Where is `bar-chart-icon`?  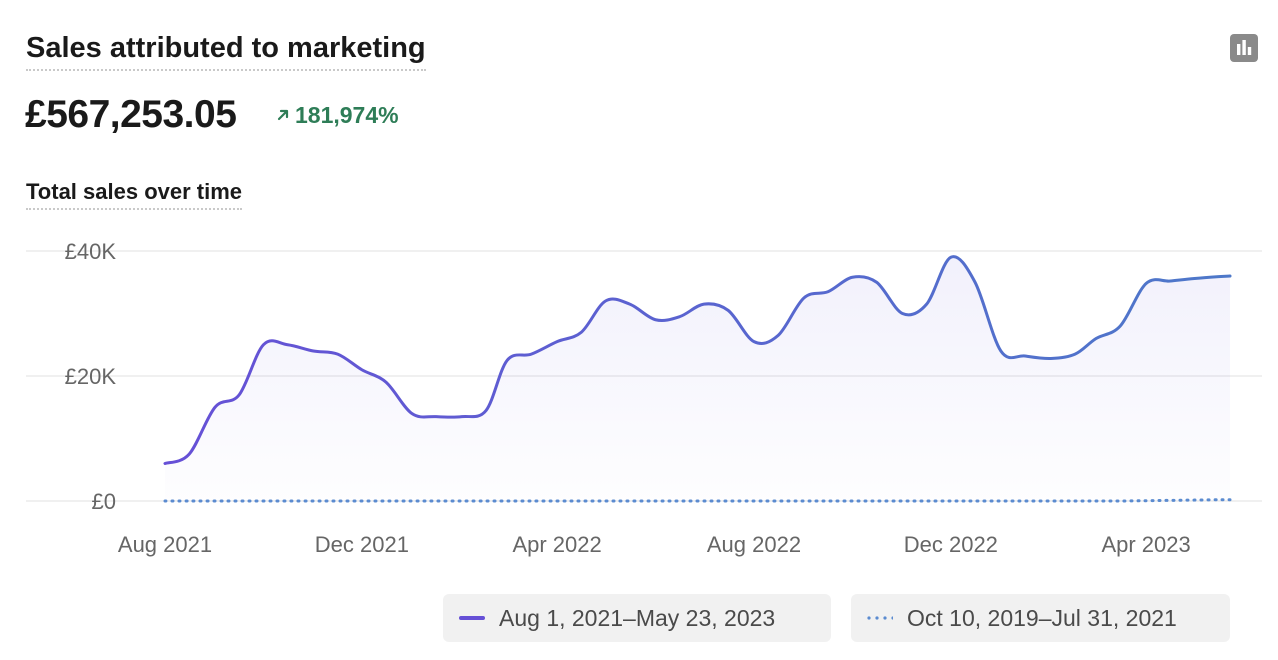 bar-chart-icon is located at coordinates (1244, 48).